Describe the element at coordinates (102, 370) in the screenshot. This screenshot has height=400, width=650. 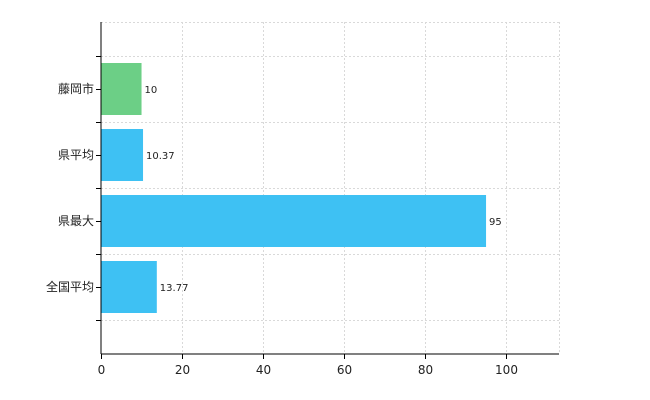
I see `x-tick-label: 0` at that location.